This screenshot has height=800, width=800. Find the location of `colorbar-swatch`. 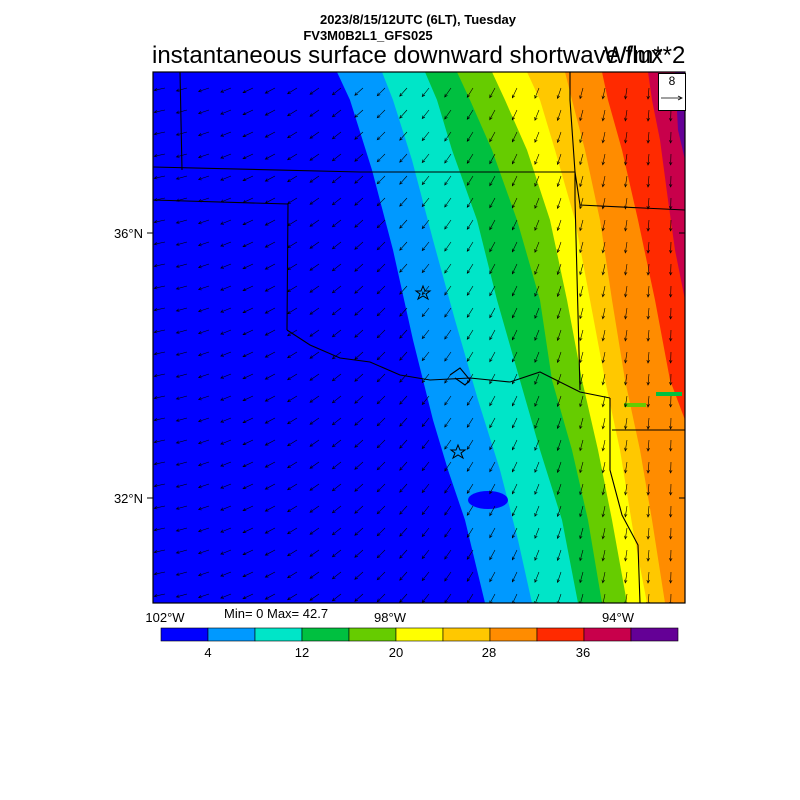

colorbar-swatch is located at coordinates (513, 634).